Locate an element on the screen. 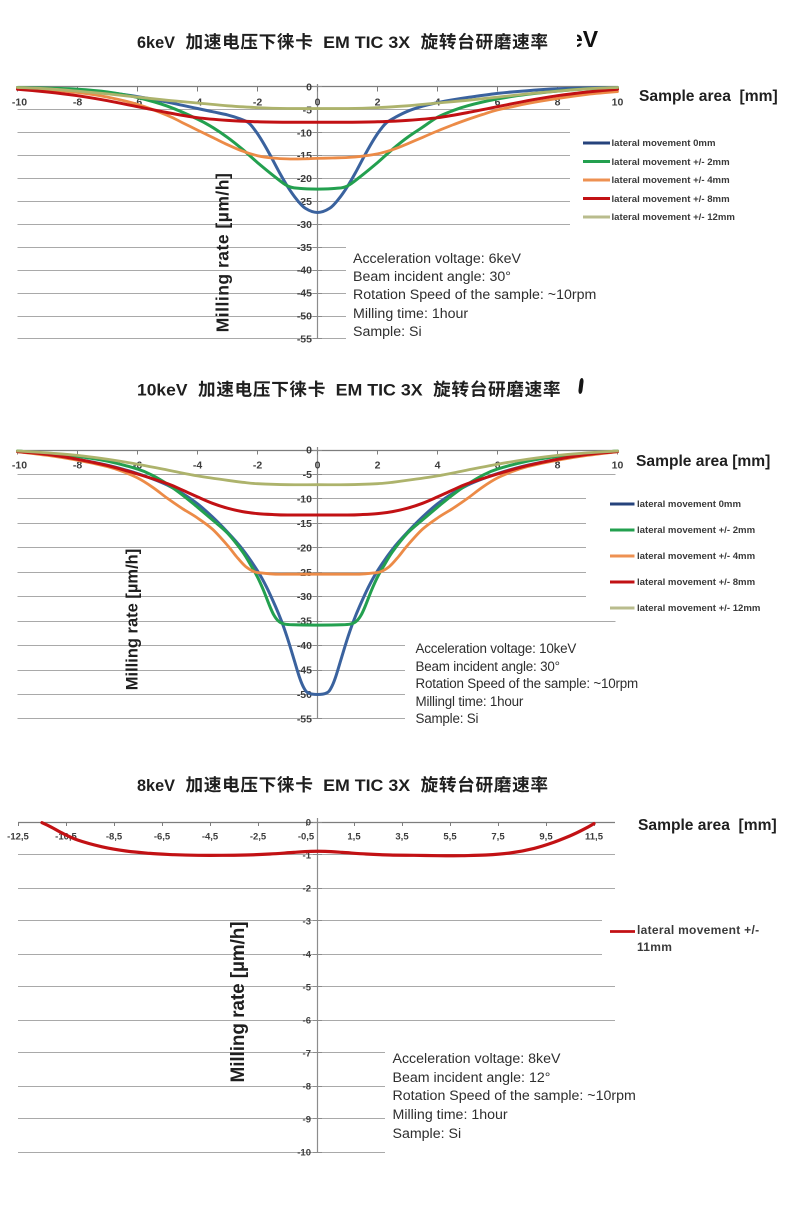  svg-text: -3 is located at coordinates (307, 922).